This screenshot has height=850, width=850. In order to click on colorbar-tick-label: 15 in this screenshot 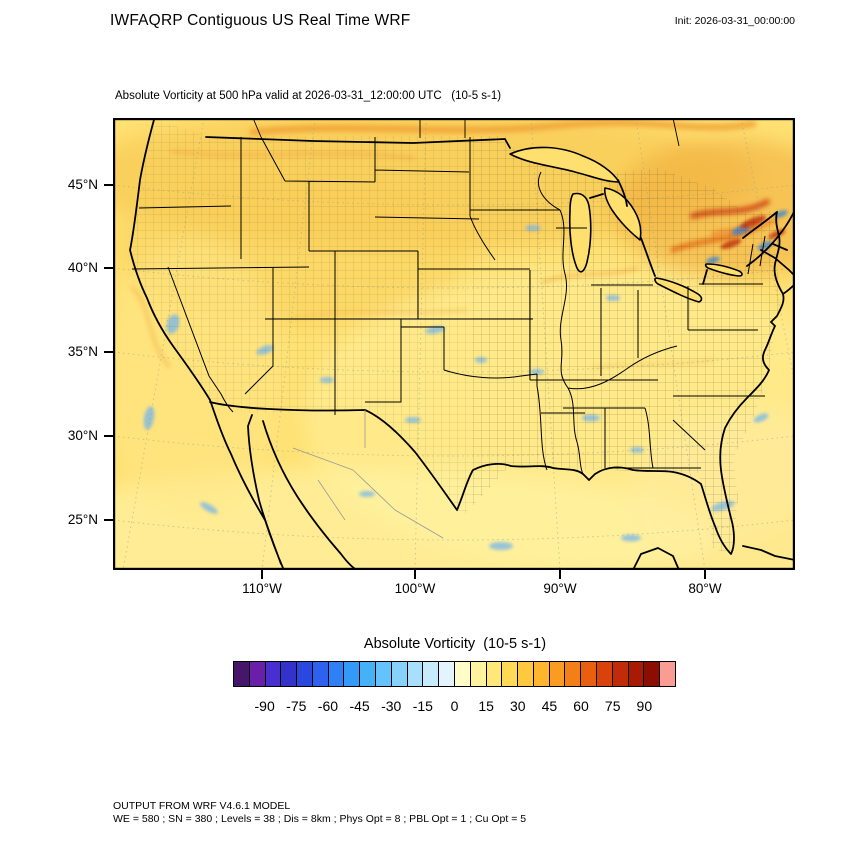, I will do `click(486, 706)`.